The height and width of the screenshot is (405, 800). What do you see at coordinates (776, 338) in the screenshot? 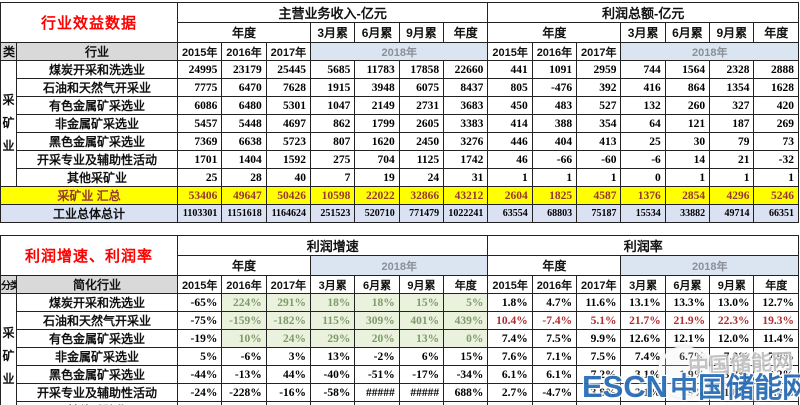
I see `margin-cell: 11.4%` at bounding box center [776, 338].